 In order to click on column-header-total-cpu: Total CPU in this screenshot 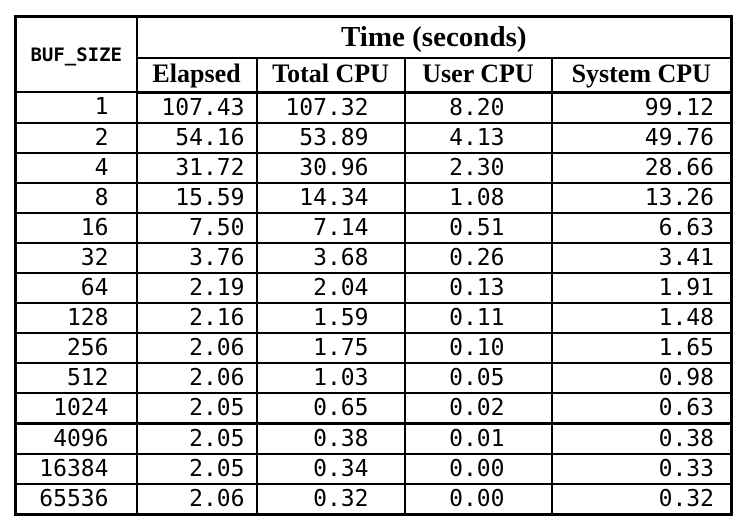, I will do `click(330, 75)`.